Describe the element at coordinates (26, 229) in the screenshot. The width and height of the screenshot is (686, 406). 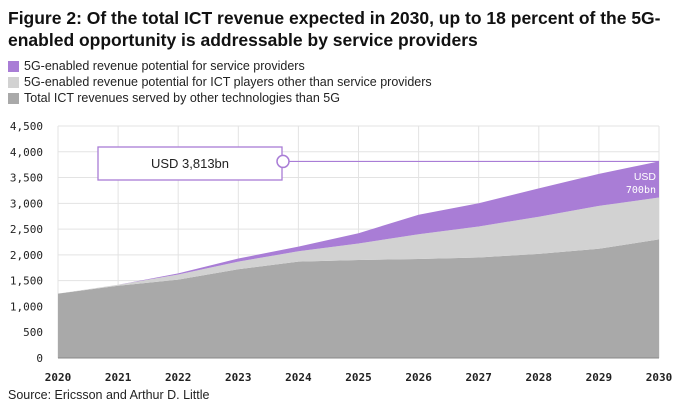
I see `y-tick-label-5: 2,500` at that location.